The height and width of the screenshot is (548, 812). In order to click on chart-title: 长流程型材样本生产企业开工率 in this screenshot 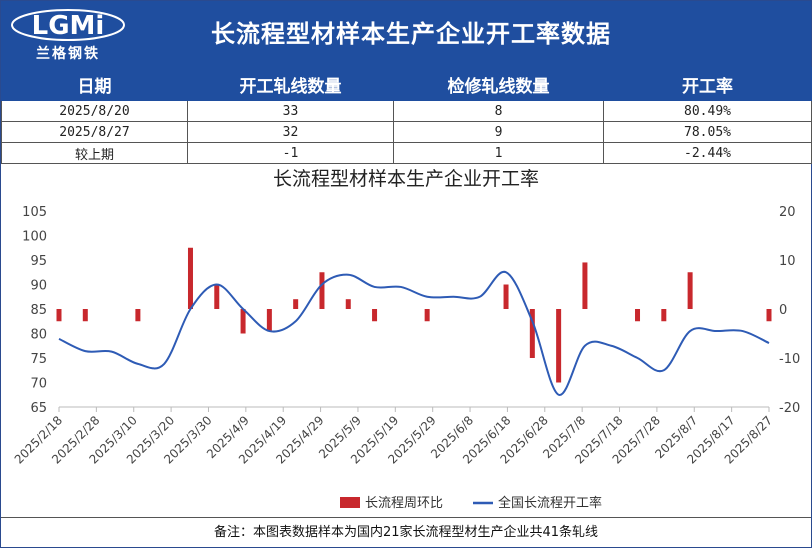, I will do `click(406, 179)`.